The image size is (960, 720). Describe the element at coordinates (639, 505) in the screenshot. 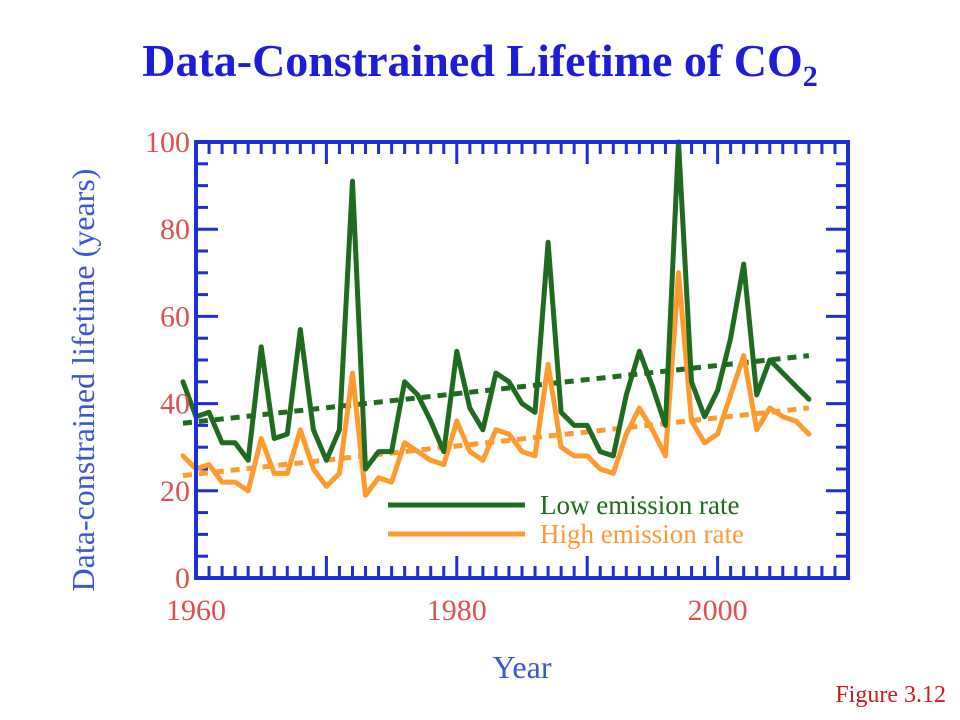

I see `legend-label-low-emission: Low emission rate` at that location.